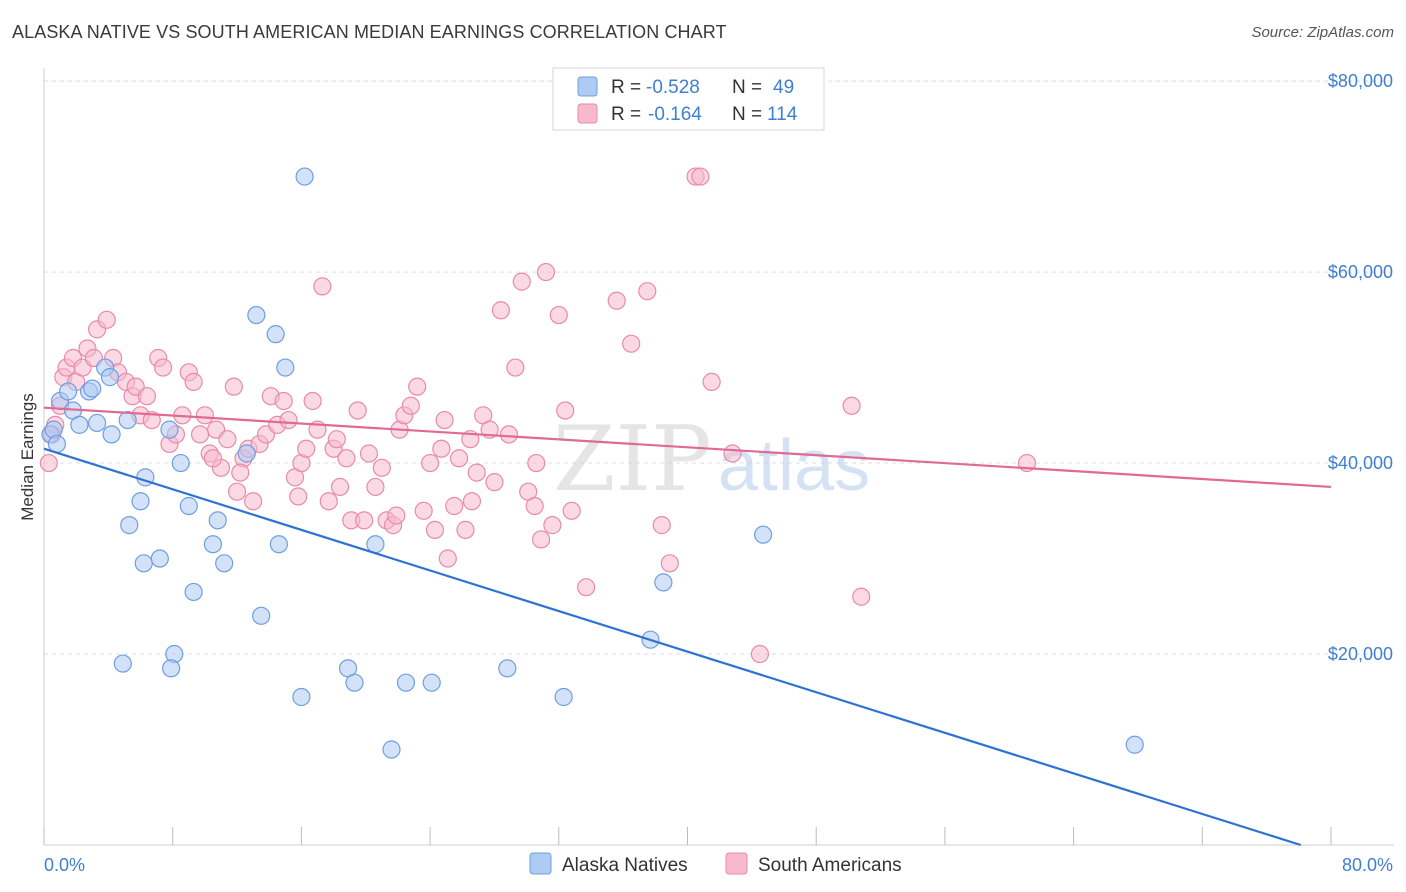 The image size is (1406, 892). Describe the element at coordinates (587, 86) in the screenshot. I see `legend-swatch-alaska-natives` at that location.